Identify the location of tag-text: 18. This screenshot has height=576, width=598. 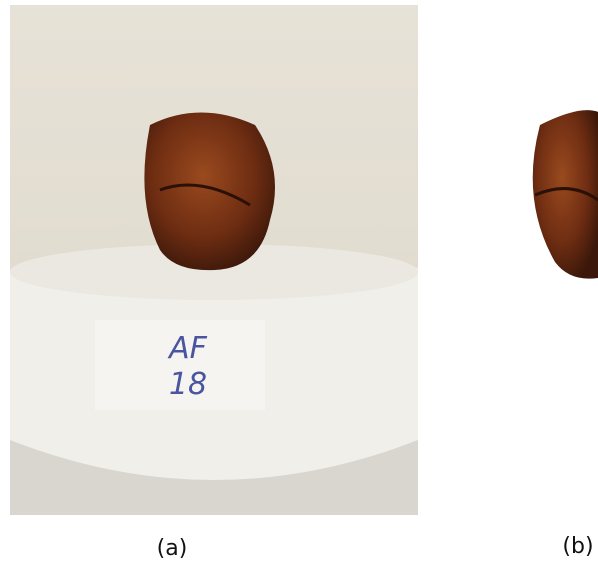
(188, 384).